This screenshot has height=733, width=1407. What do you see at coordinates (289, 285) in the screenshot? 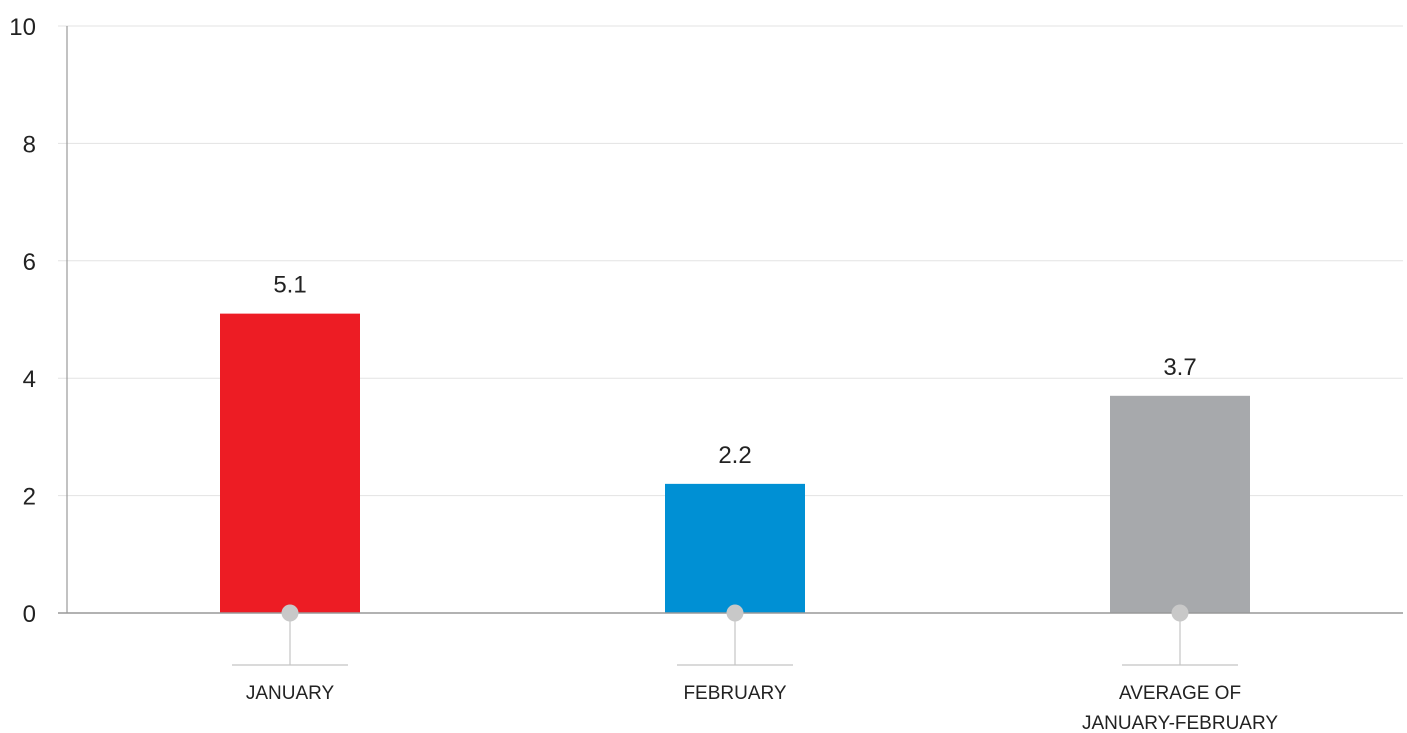
I see `data-label: 5.1` at bounding box center [289, 285].